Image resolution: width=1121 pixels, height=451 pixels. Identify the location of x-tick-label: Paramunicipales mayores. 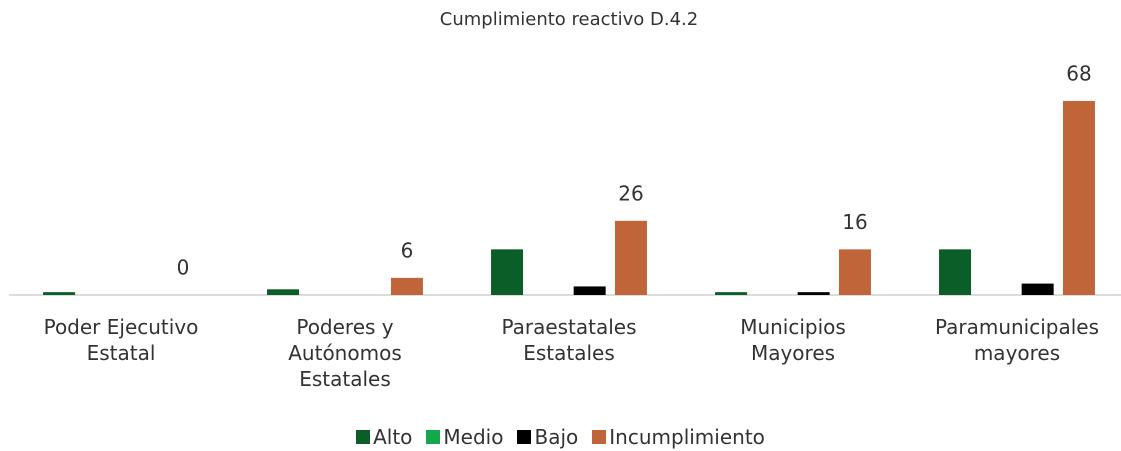
(1017, 340).